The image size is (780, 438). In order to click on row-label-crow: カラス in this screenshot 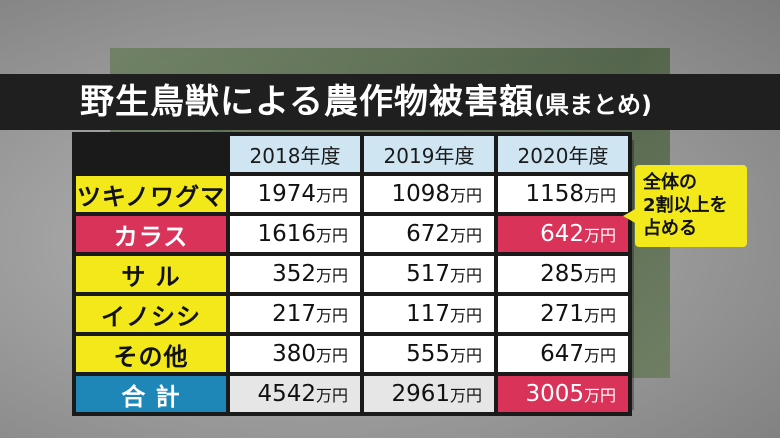, I will do `click(151, 234)`.